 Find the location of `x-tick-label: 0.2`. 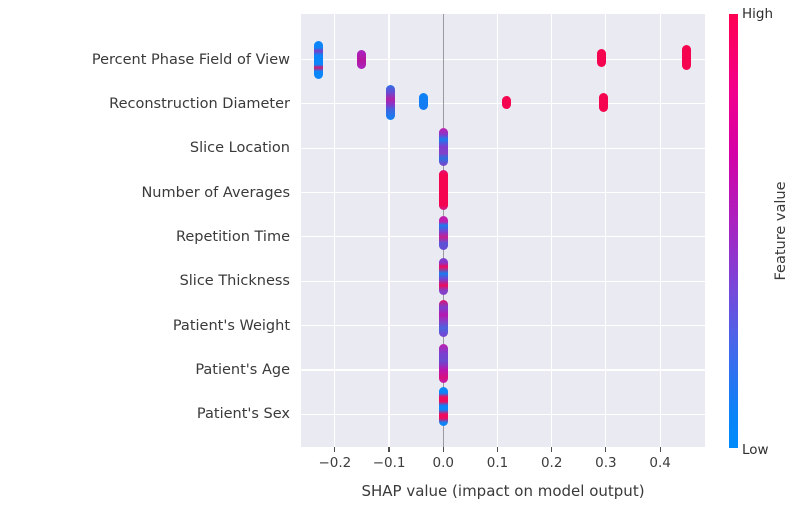

x-tick-label: 0.2 is located at coordinates (551, 463).